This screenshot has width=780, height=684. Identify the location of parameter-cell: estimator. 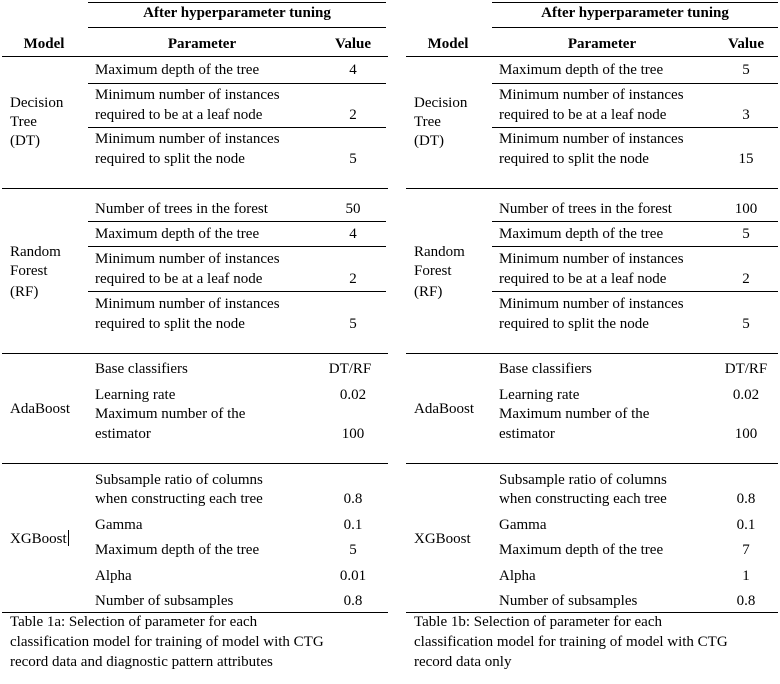
(527, 434).